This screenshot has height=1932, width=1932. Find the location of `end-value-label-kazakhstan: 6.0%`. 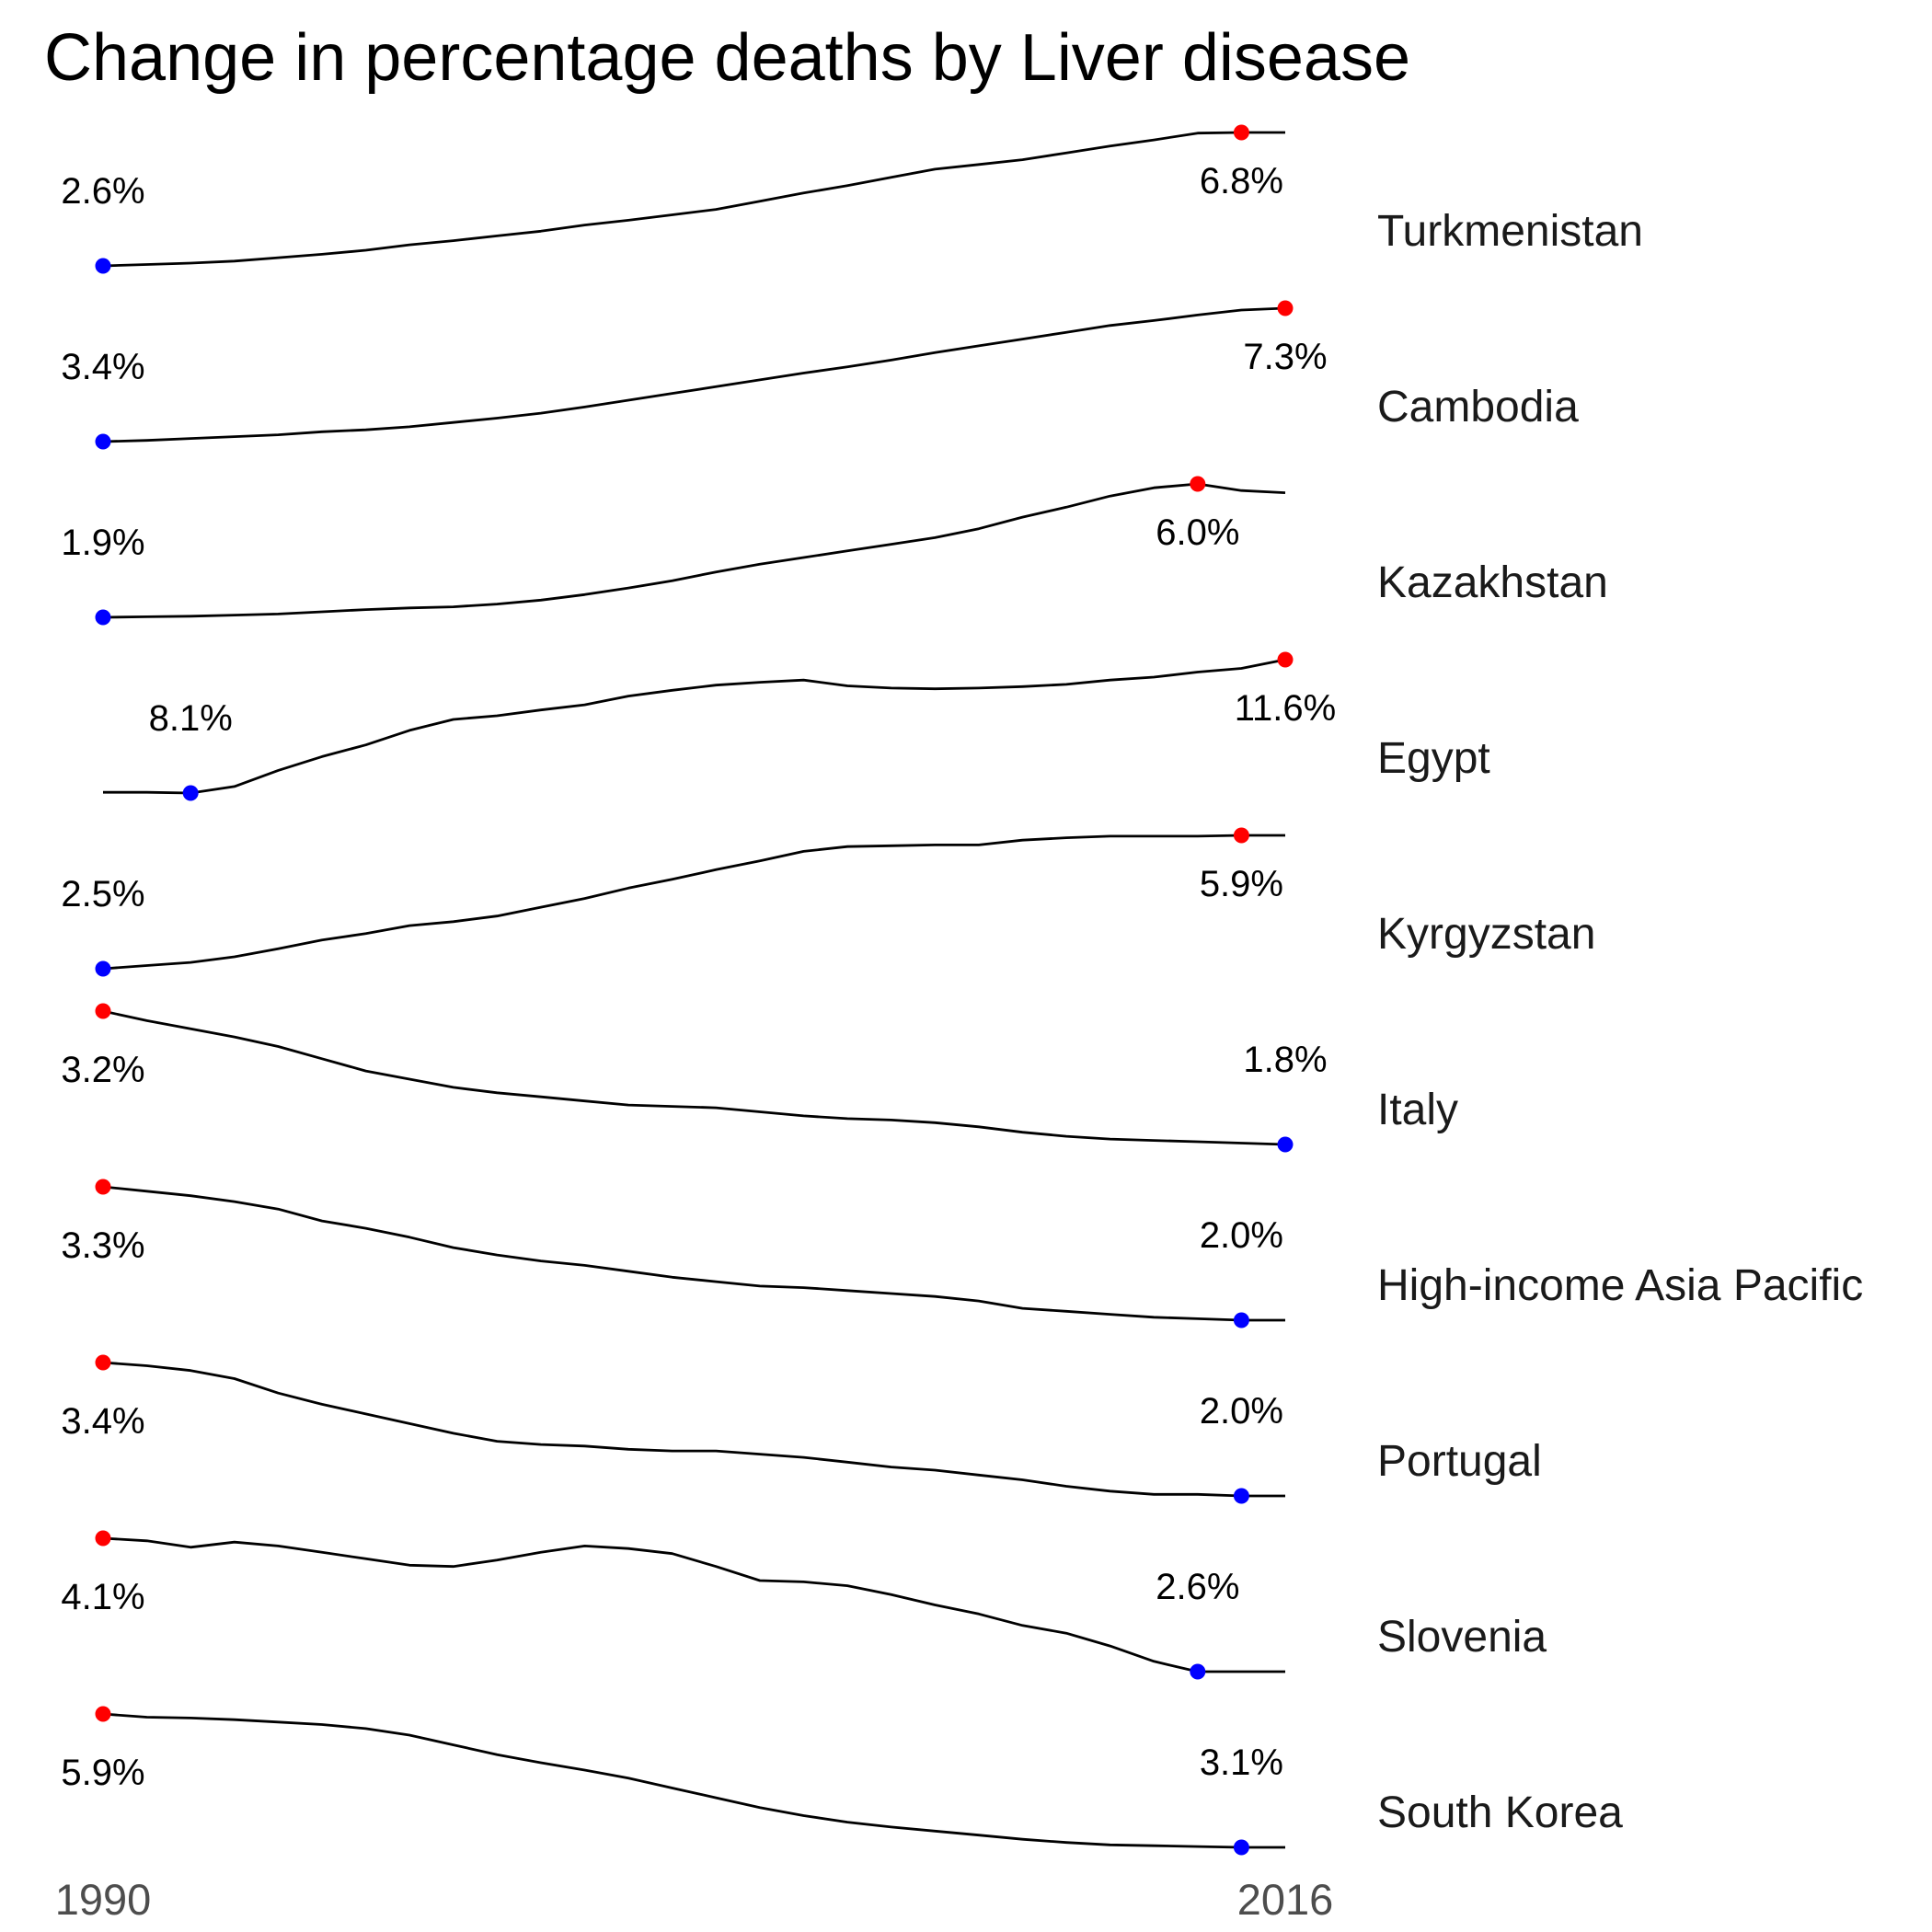

end-value-label-kazakhstan: 6.0% is located at coordinates (1197, 532).